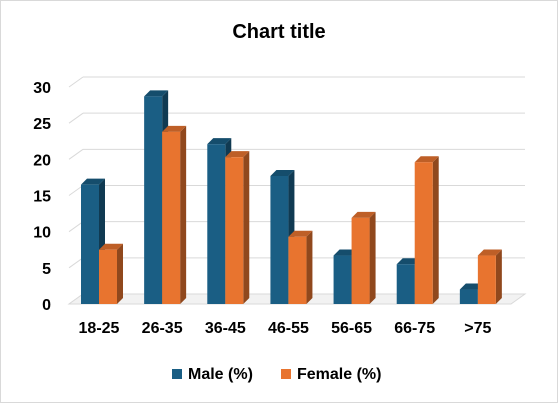  What do you see at coordinates (276, 374) in the screenshot?
I see `legend: Male (%) Female (%)` at bounding box center [276, 374].